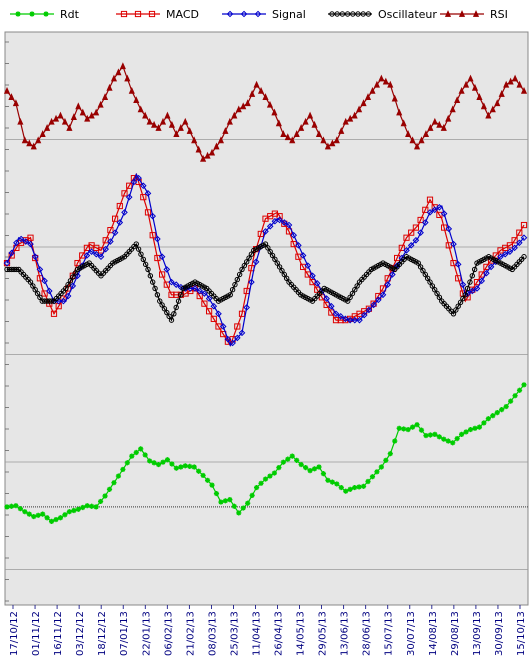 The width and height of the screenshot is (530, 659). What do you see at coordinates (124, 633) in the screenshot?
I see `x-tick-label: 07/01/13` at bounding box center [124, 633].